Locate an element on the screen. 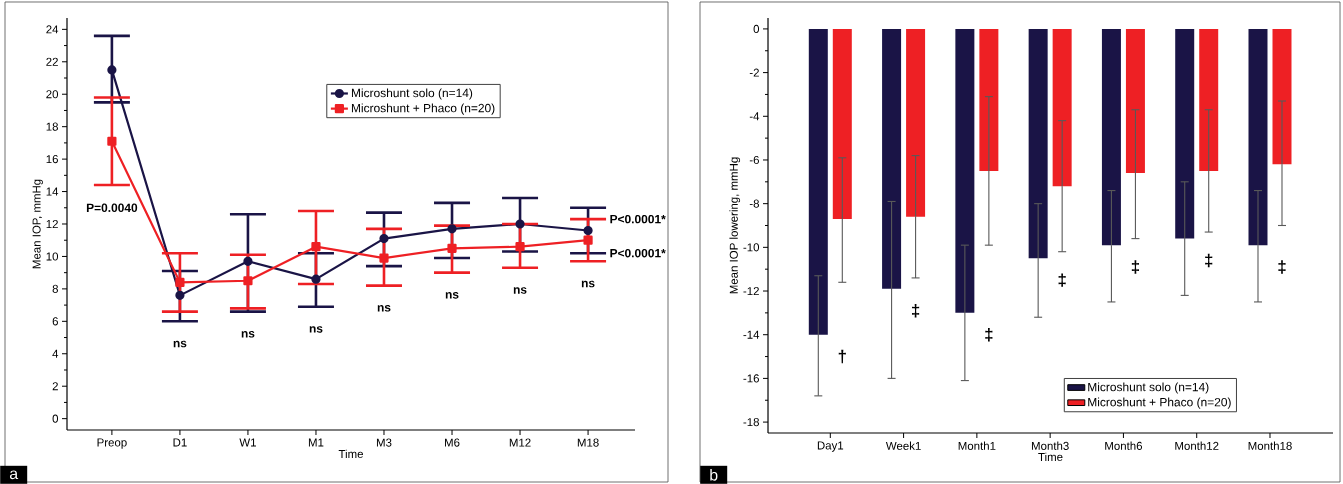  y-tick-label: 4 is located at coordinates (55, 353).